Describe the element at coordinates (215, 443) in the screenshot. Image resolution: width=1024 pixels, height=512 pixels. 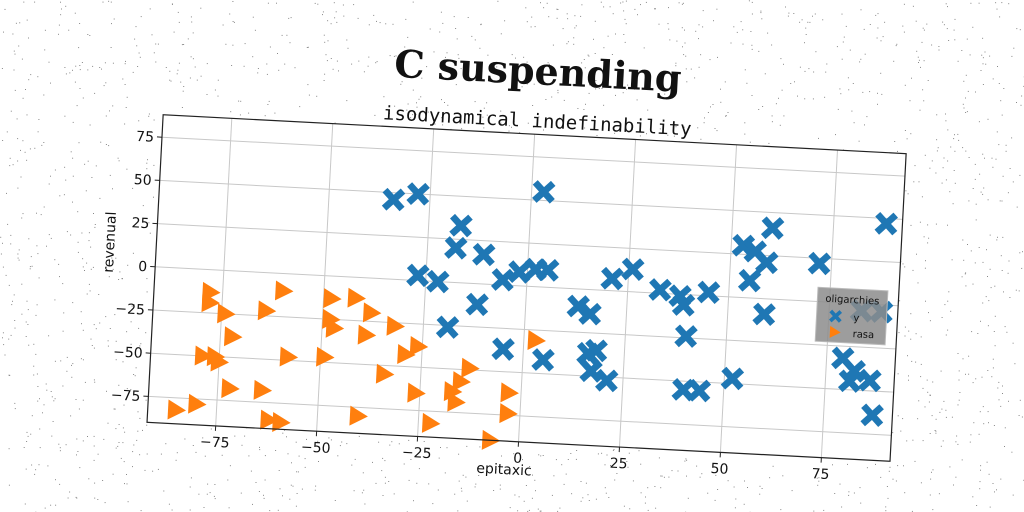
I see `x-tick-label: −75` at that location.